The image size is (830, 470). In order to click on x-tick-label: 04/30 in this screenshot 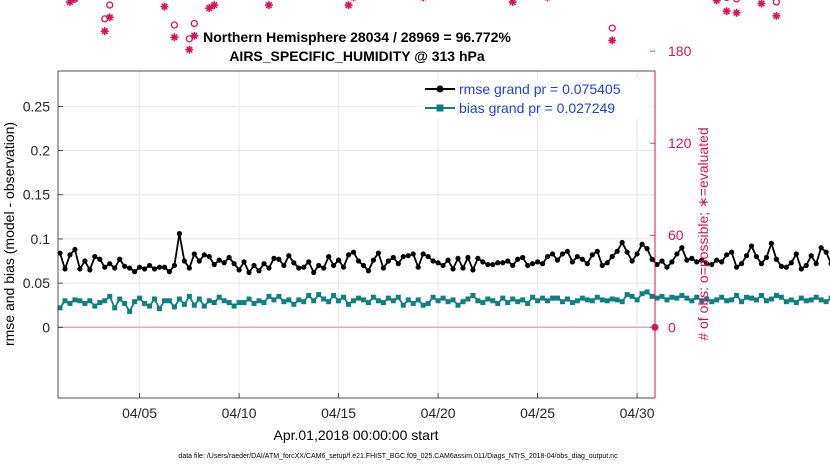, I will do `click(637, 413)`.